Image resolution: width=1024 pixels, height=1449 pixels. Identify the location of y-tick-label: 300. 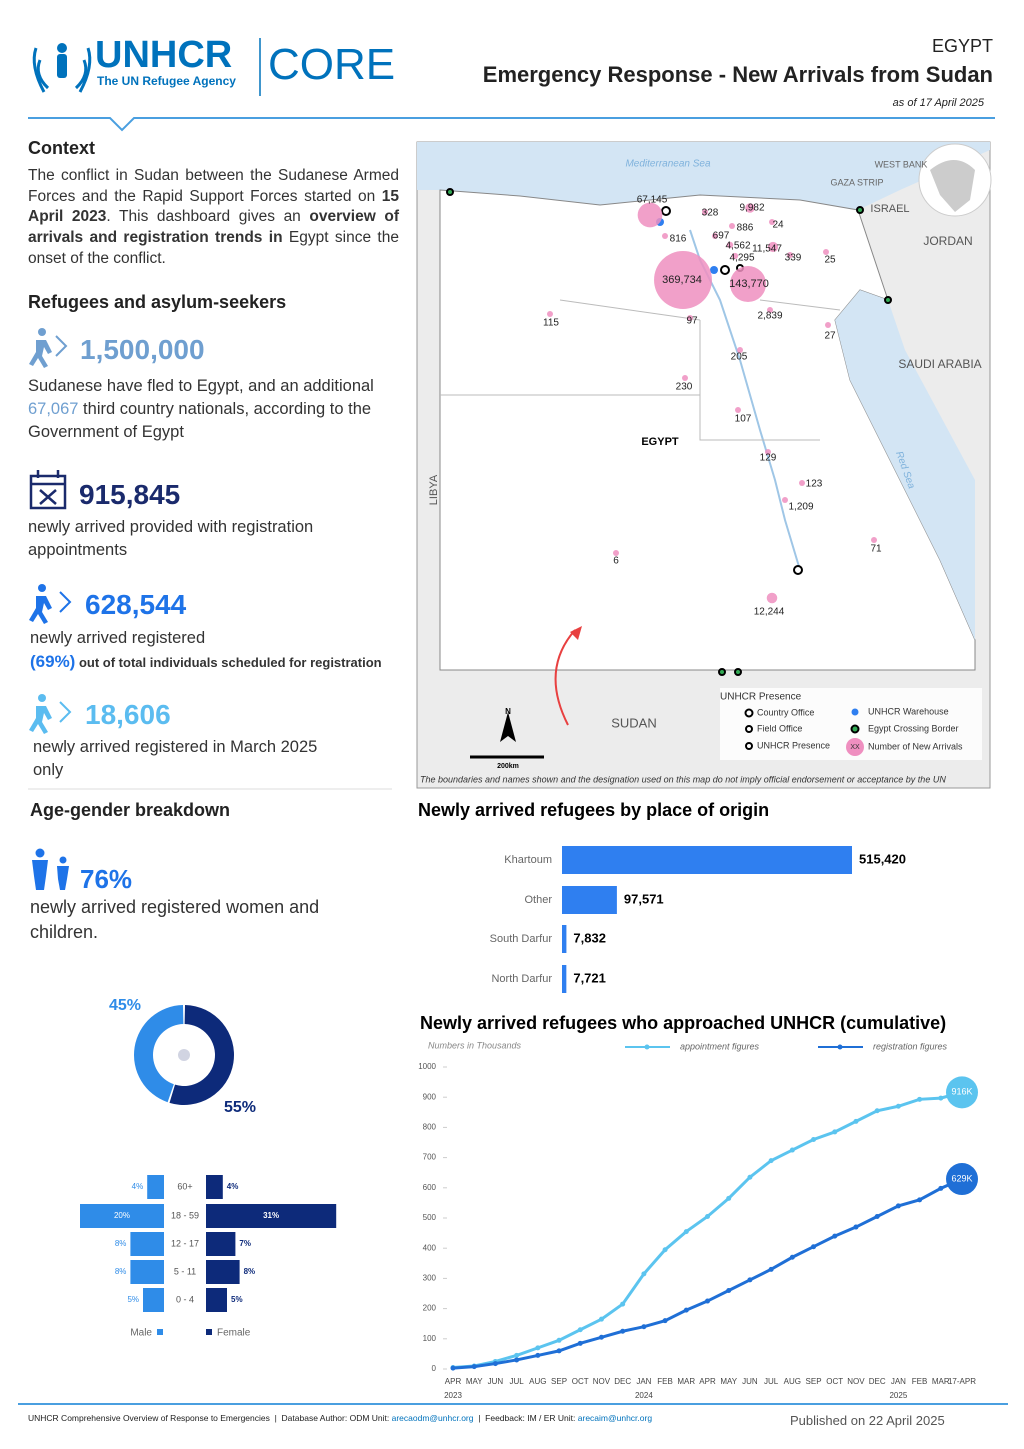
(430, 1278).